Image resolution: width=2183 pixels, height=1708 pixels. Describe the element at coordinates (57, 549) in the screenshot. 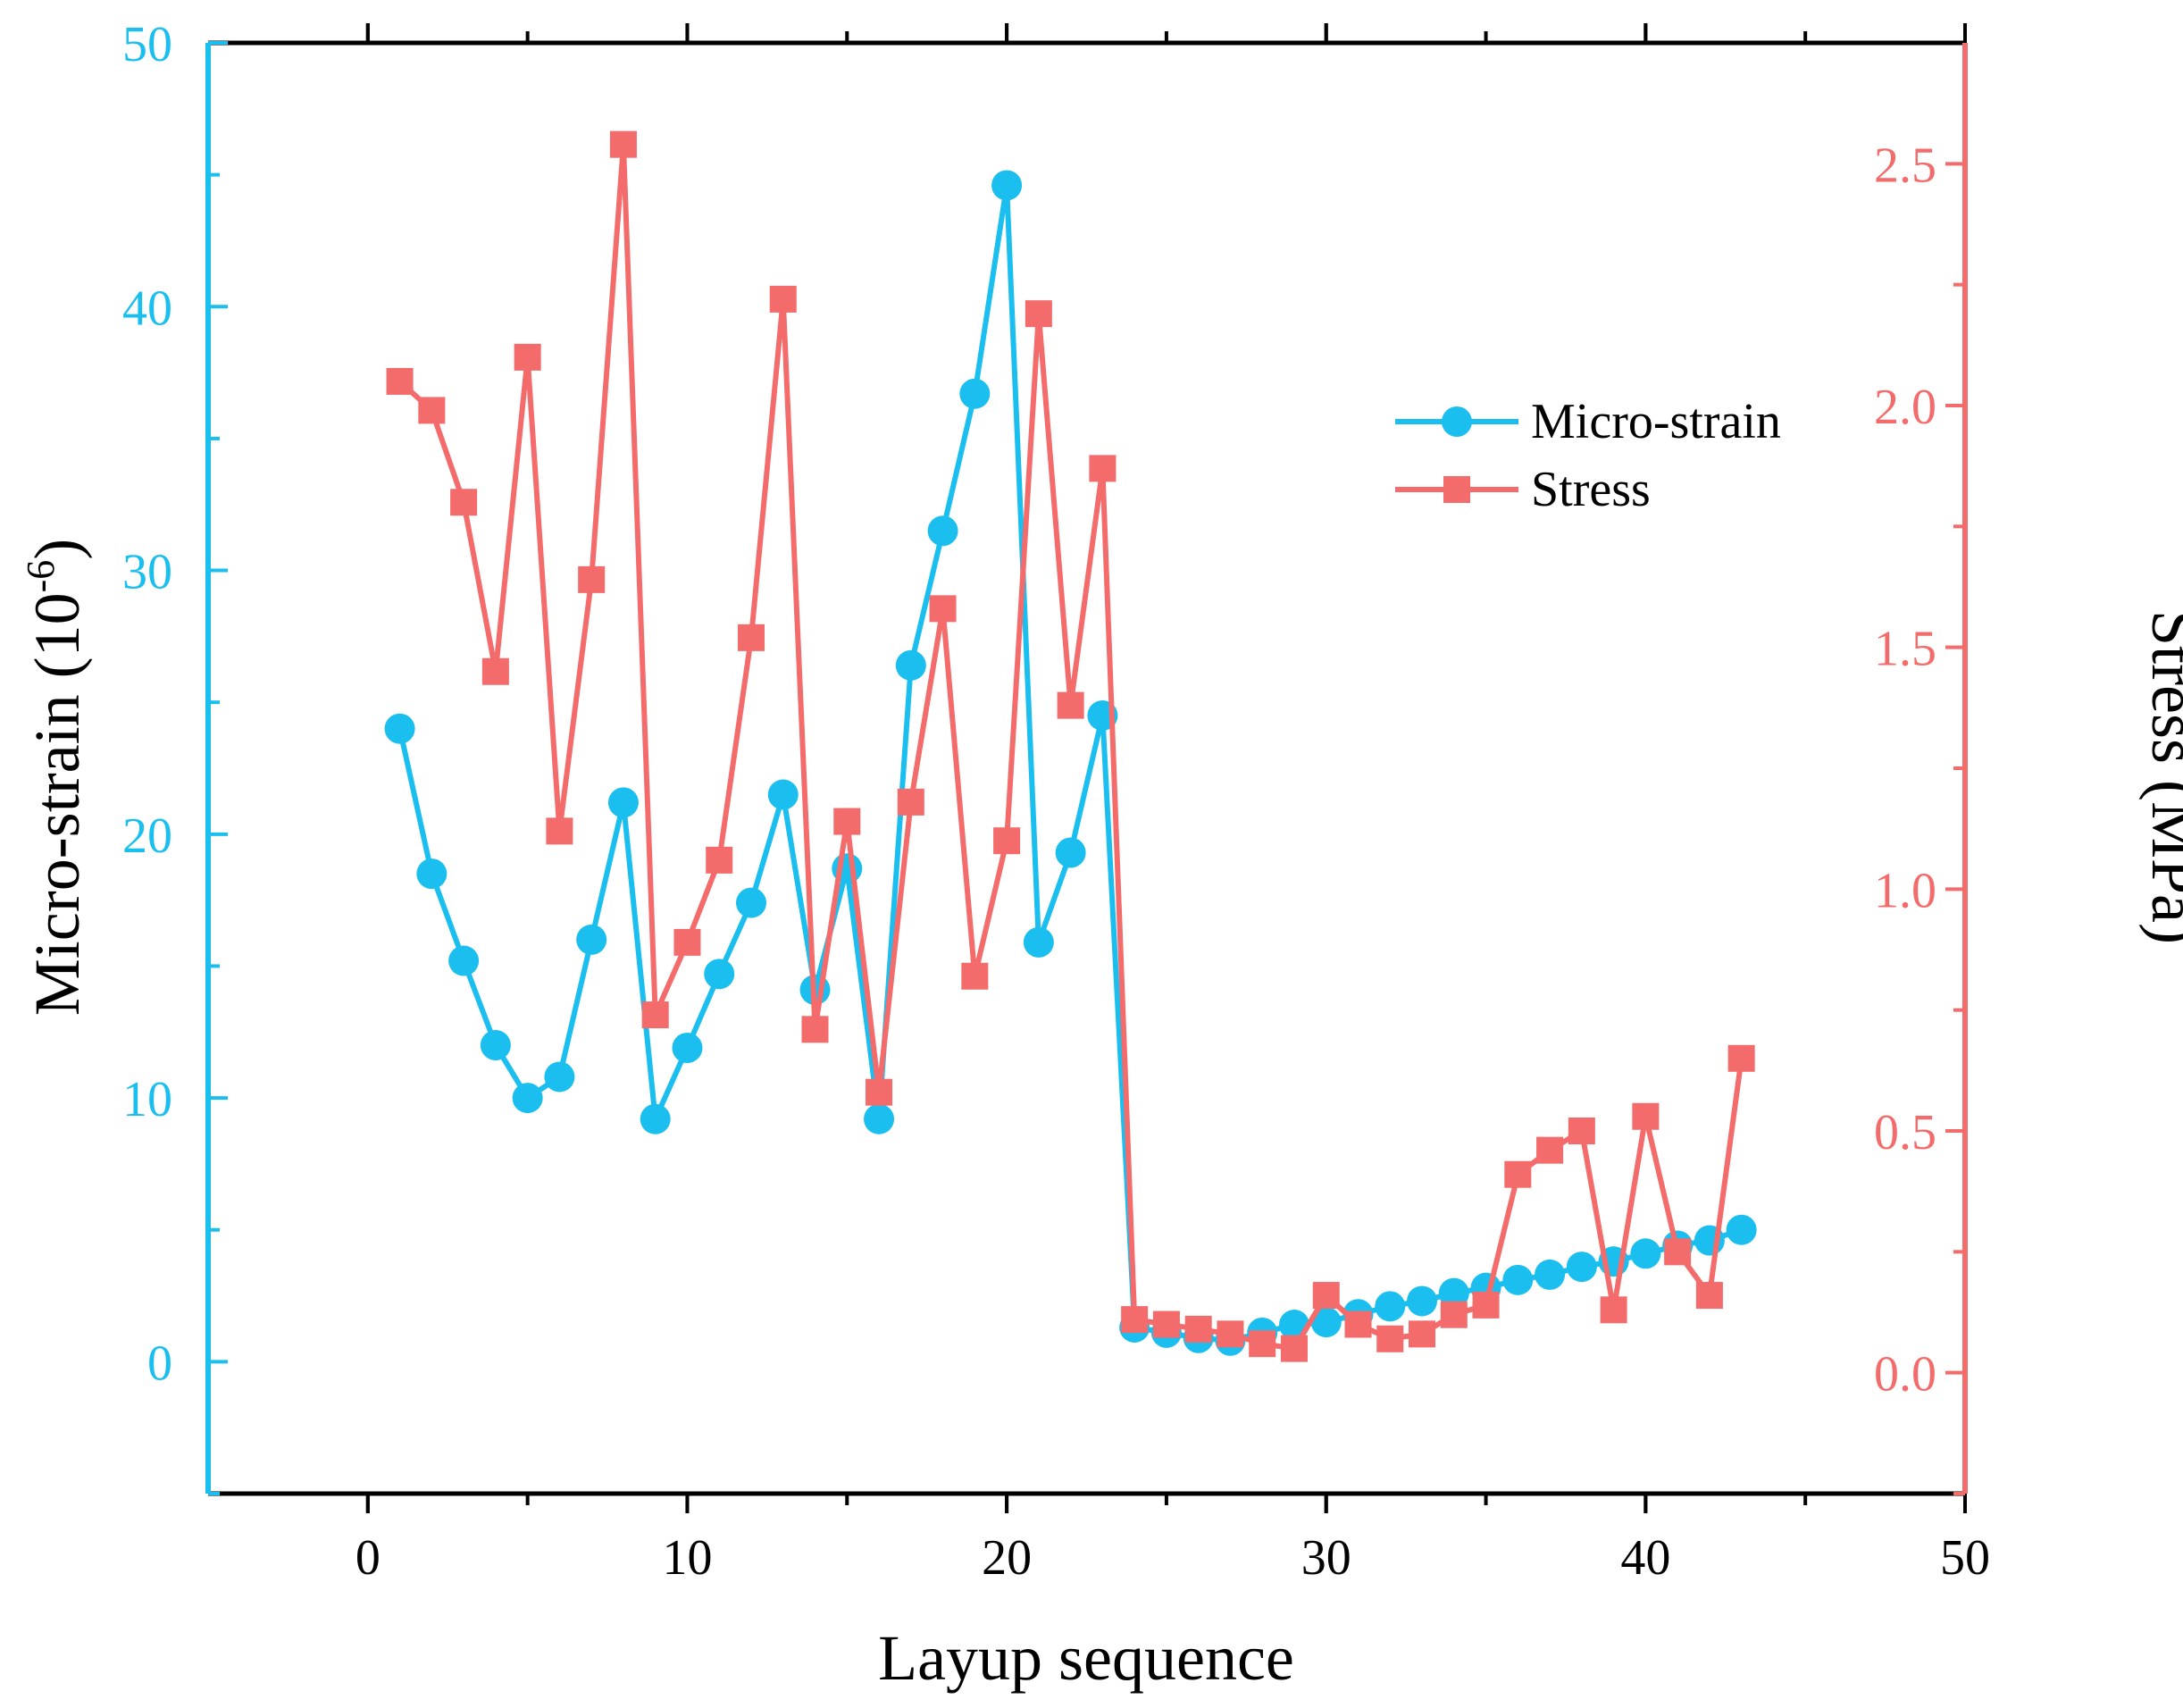

I see `left-y-axis-title-tail: )` at that location.